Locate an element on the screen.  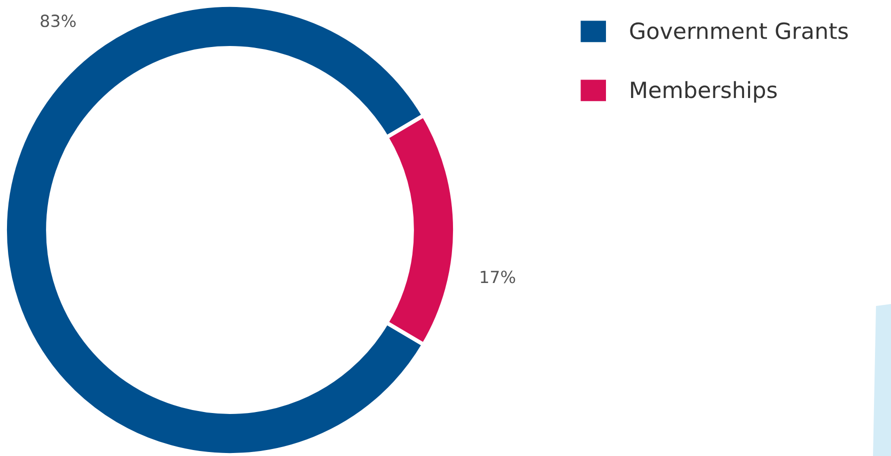
data-label: 83% is located at coordinates (58, 21).